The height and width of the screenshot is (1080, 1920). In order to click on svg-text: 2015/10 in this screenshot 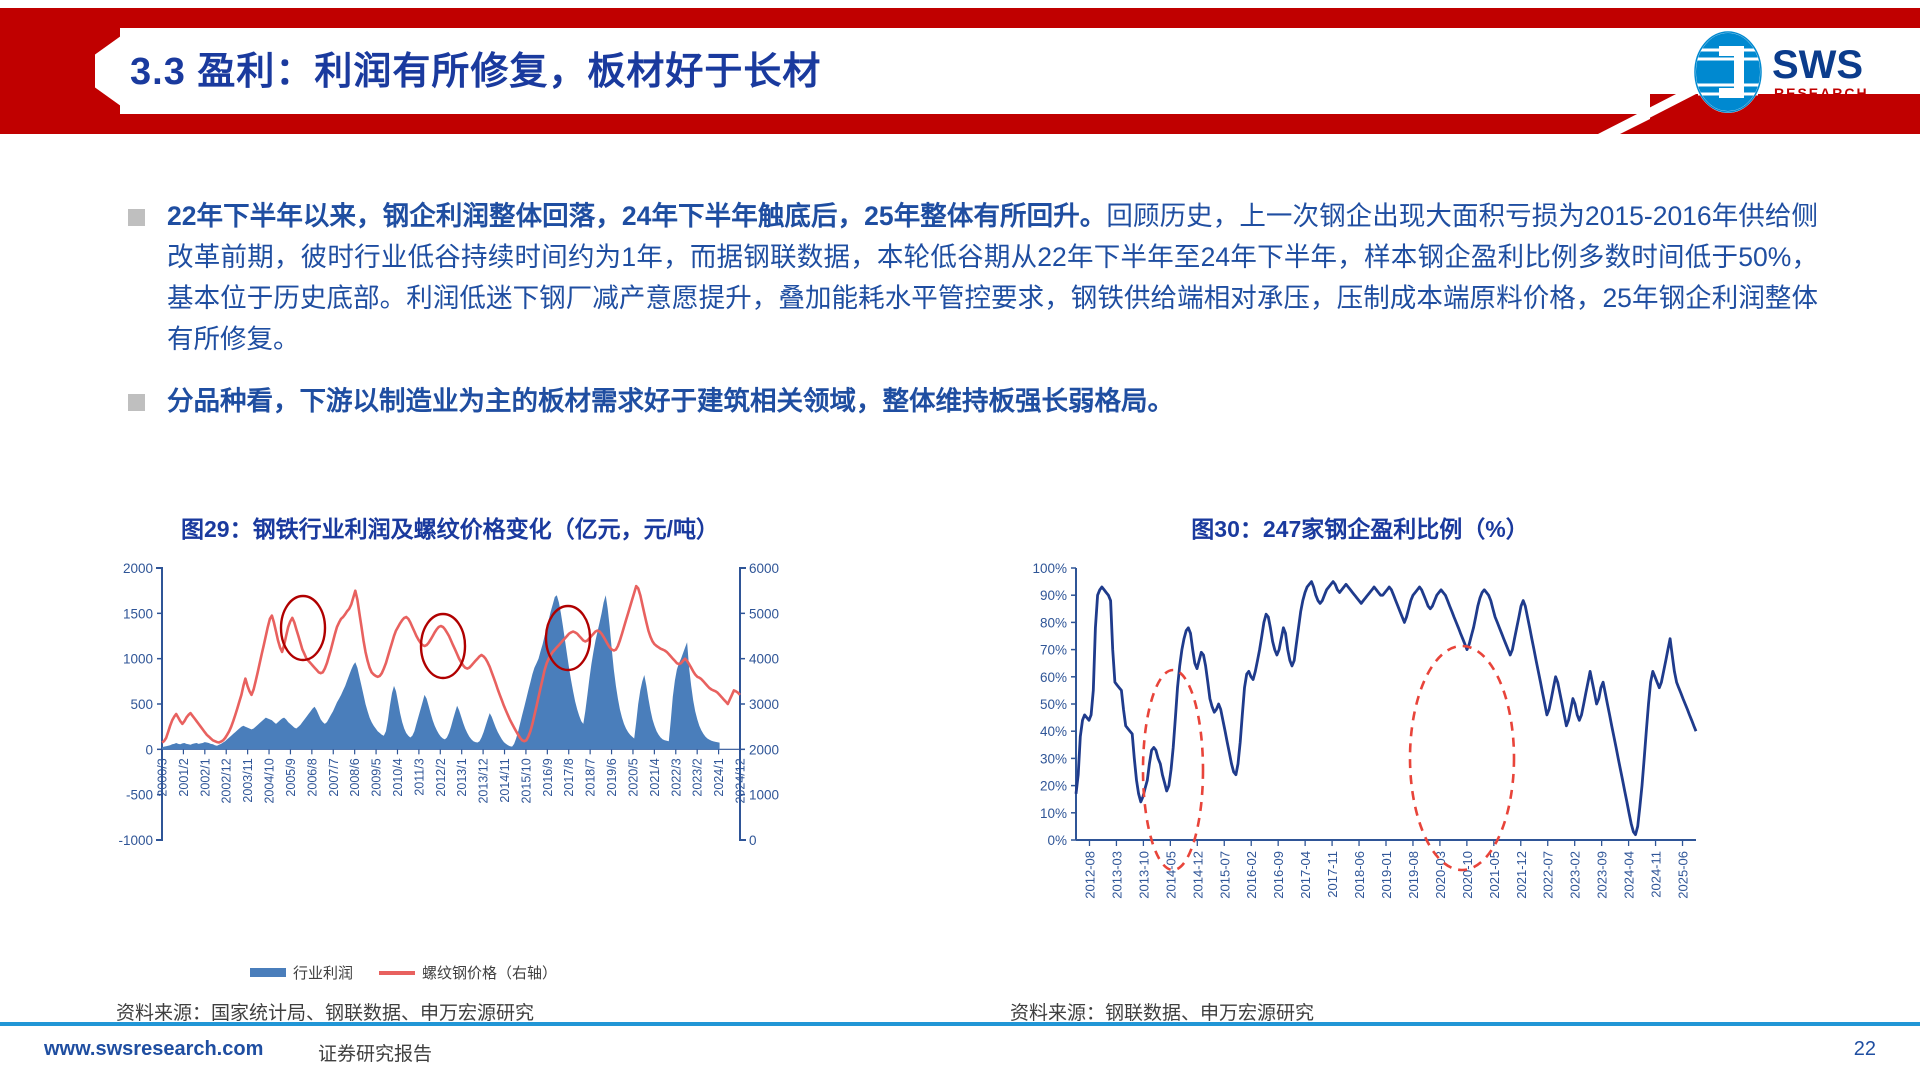, I will do `click(526, 780)`.